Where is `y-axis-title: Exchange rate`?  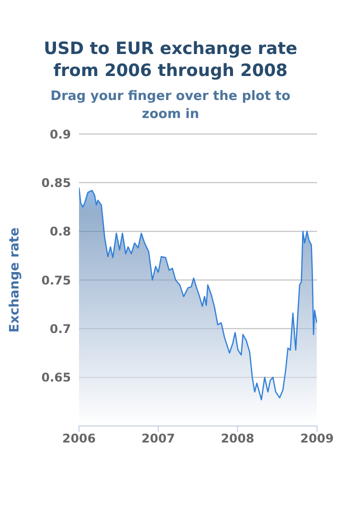
y-axis-title: Exchange rate is located at coordinates (15, 280).